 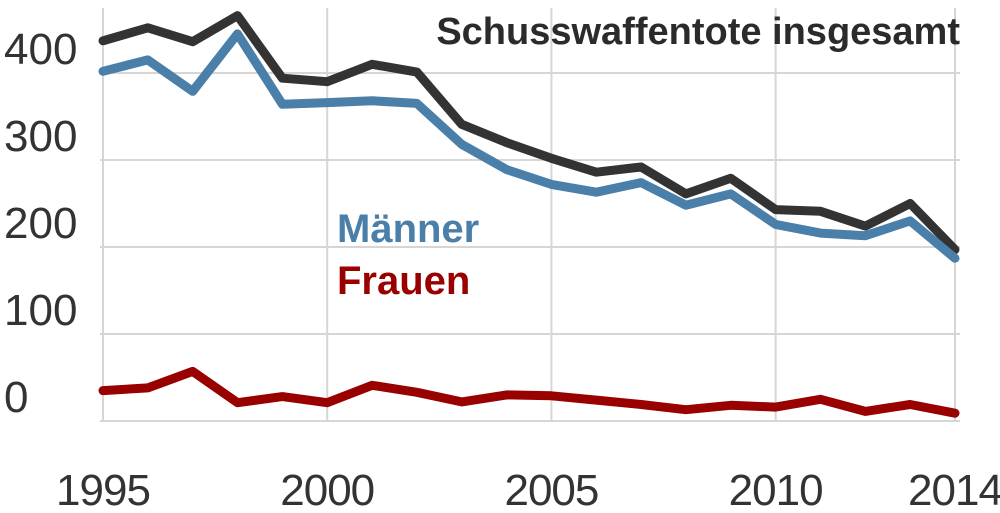 I want to click on y-tick-label: 200, so click(x=40, y=223).